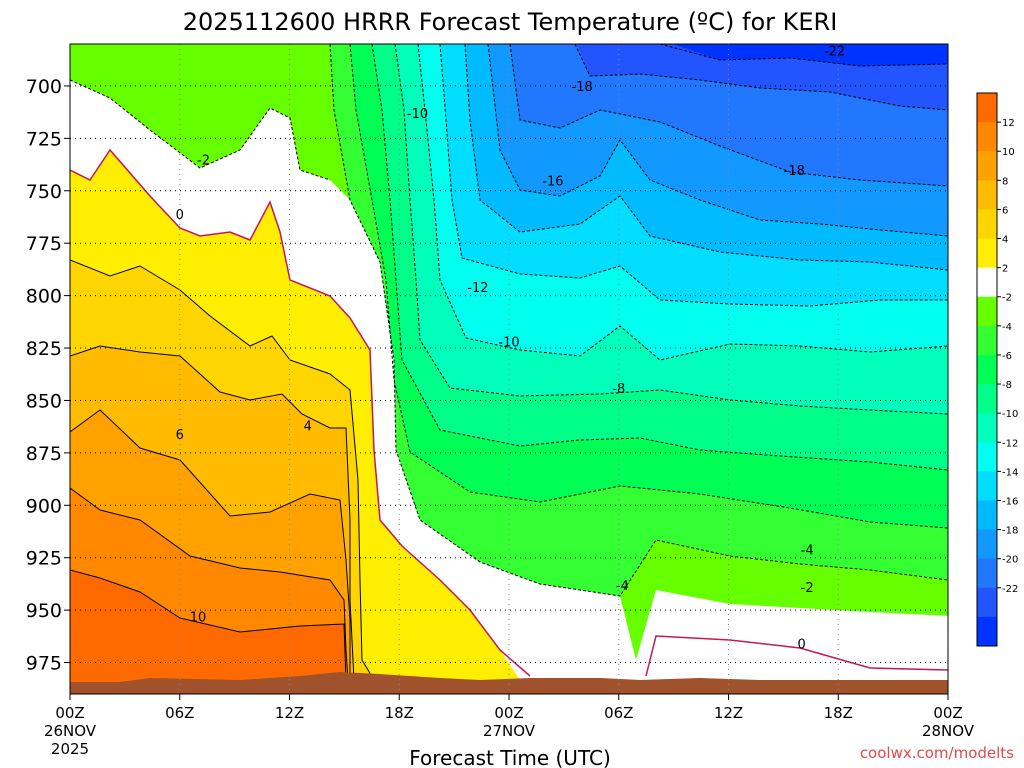 This screenshot has height=768, width=1024. Describe the element at coordinates (44, 349) in the screenshot. I see `y-tick-label: 825` at that location.